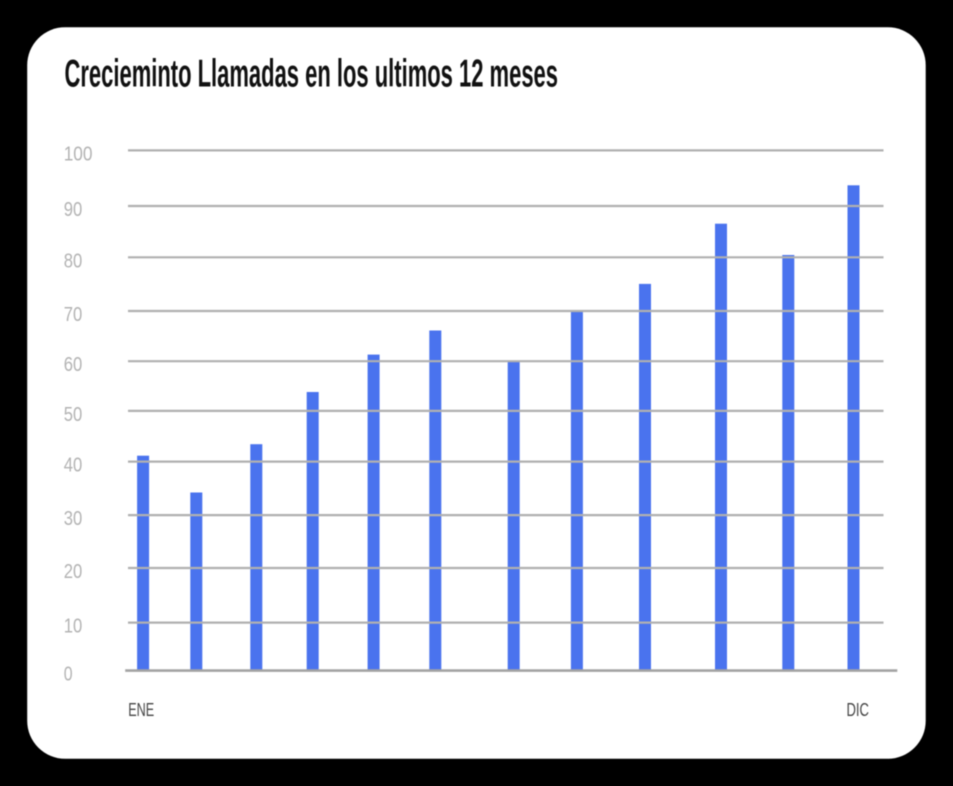  Describe the element at coordinates (78, 154) in the screenshot. I see `svg-text: 100` at that location.